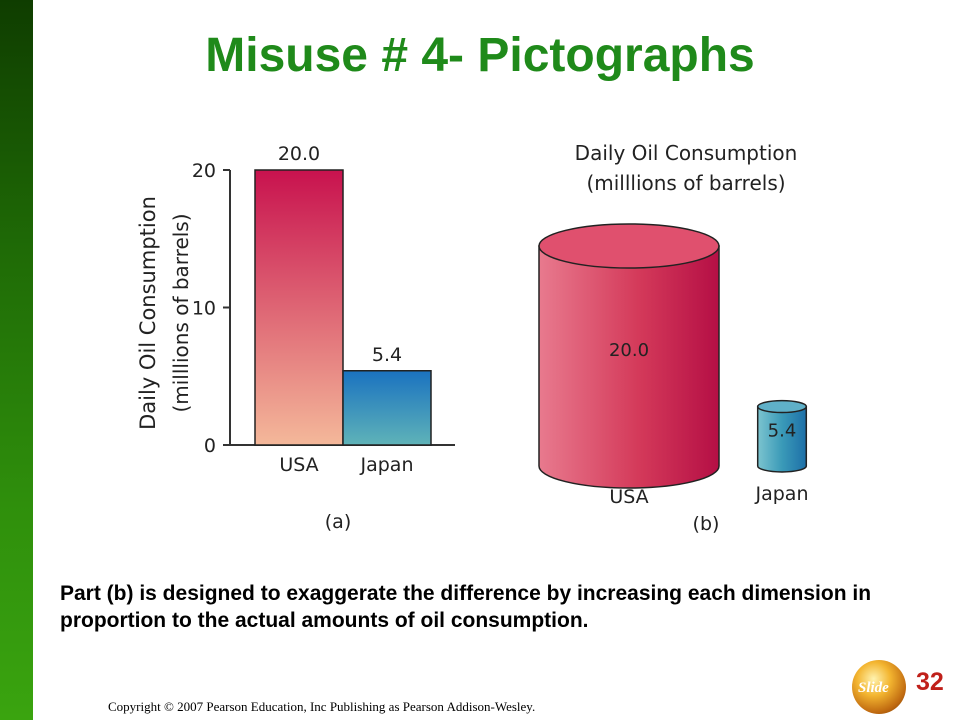 The height and width of the screenshot is (720, 960). Describe the element at coordinates (204, 171) in the screenshot. I see `y-tick-label: 20` at that location.